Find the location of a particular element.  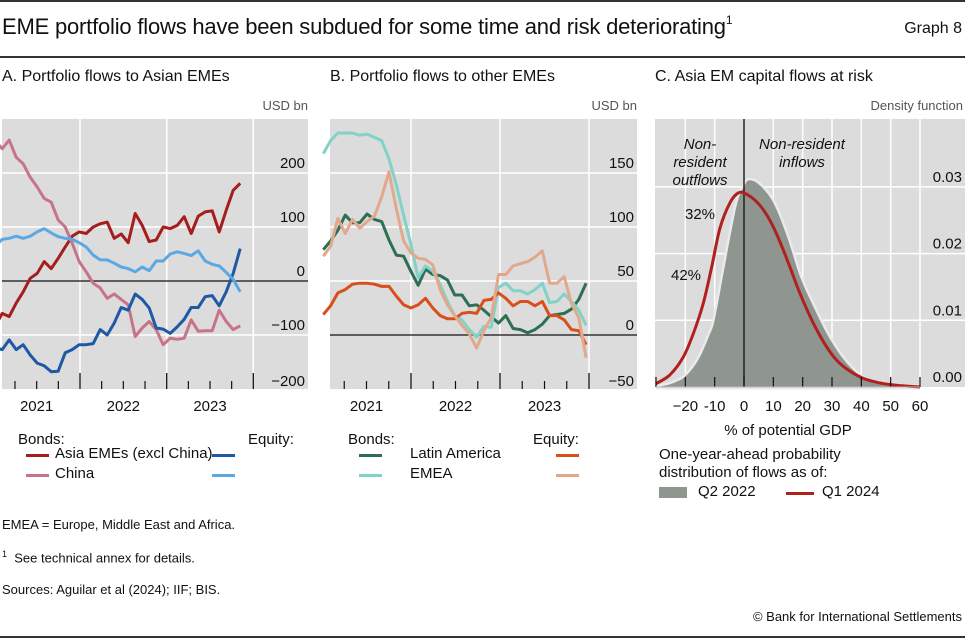

annotation-inflows: inflows is located at coordinates (802, 162).